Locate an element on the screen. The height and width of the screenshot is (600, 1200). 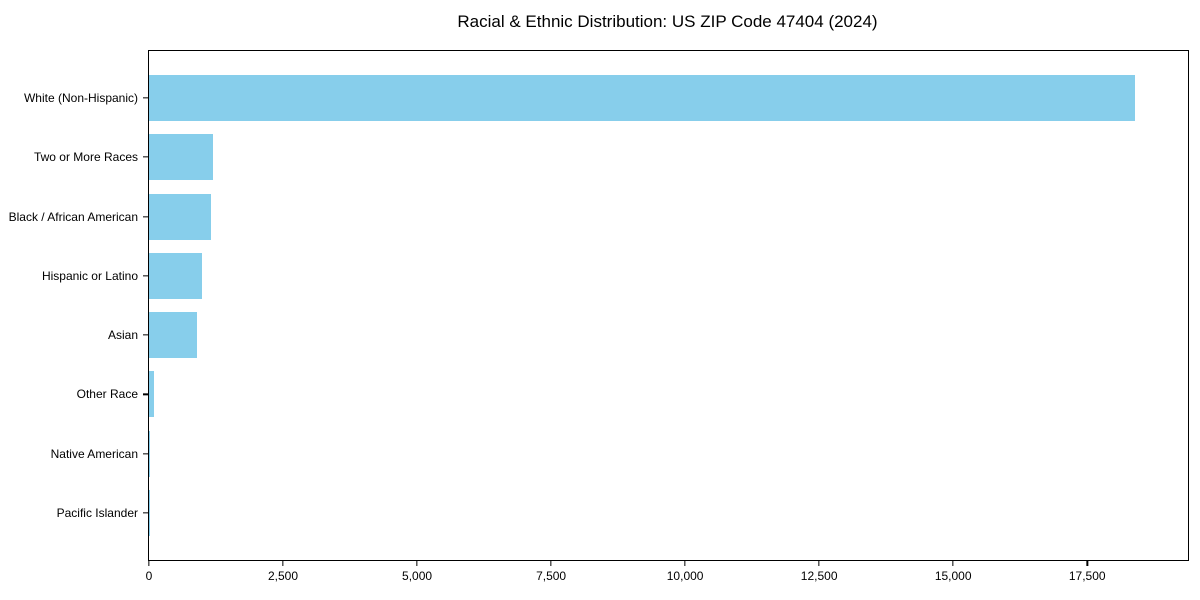
category-label: Pacific Islander is located at coordinates (97, 513).